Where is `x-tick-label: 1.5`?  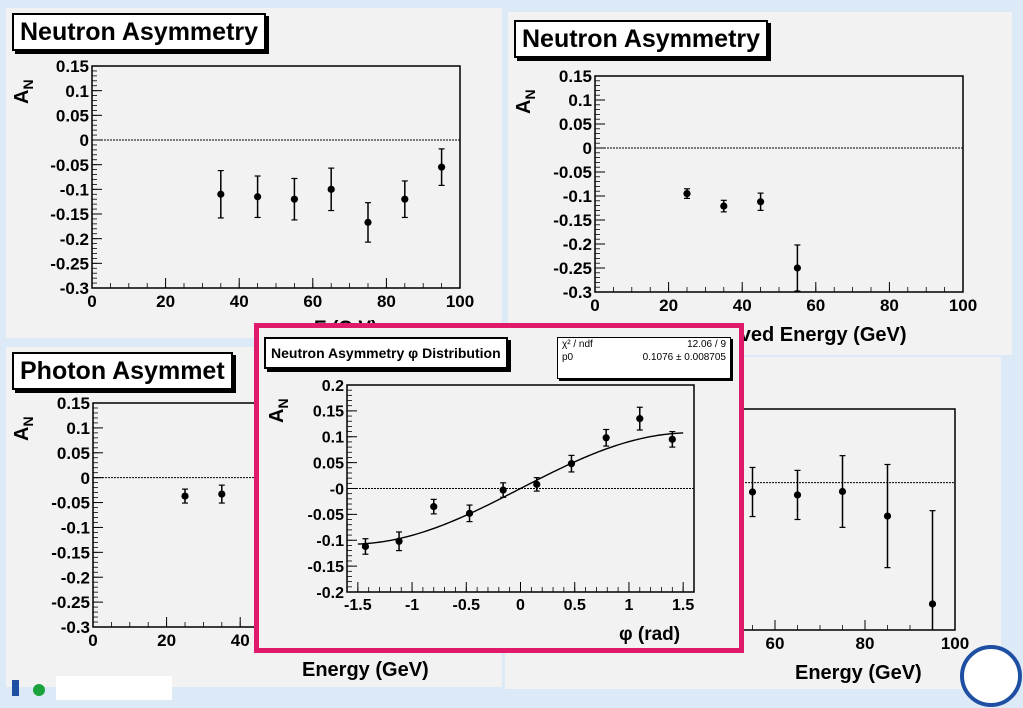 x-tick-label: 1.5 is located at coordinates (683, 605).